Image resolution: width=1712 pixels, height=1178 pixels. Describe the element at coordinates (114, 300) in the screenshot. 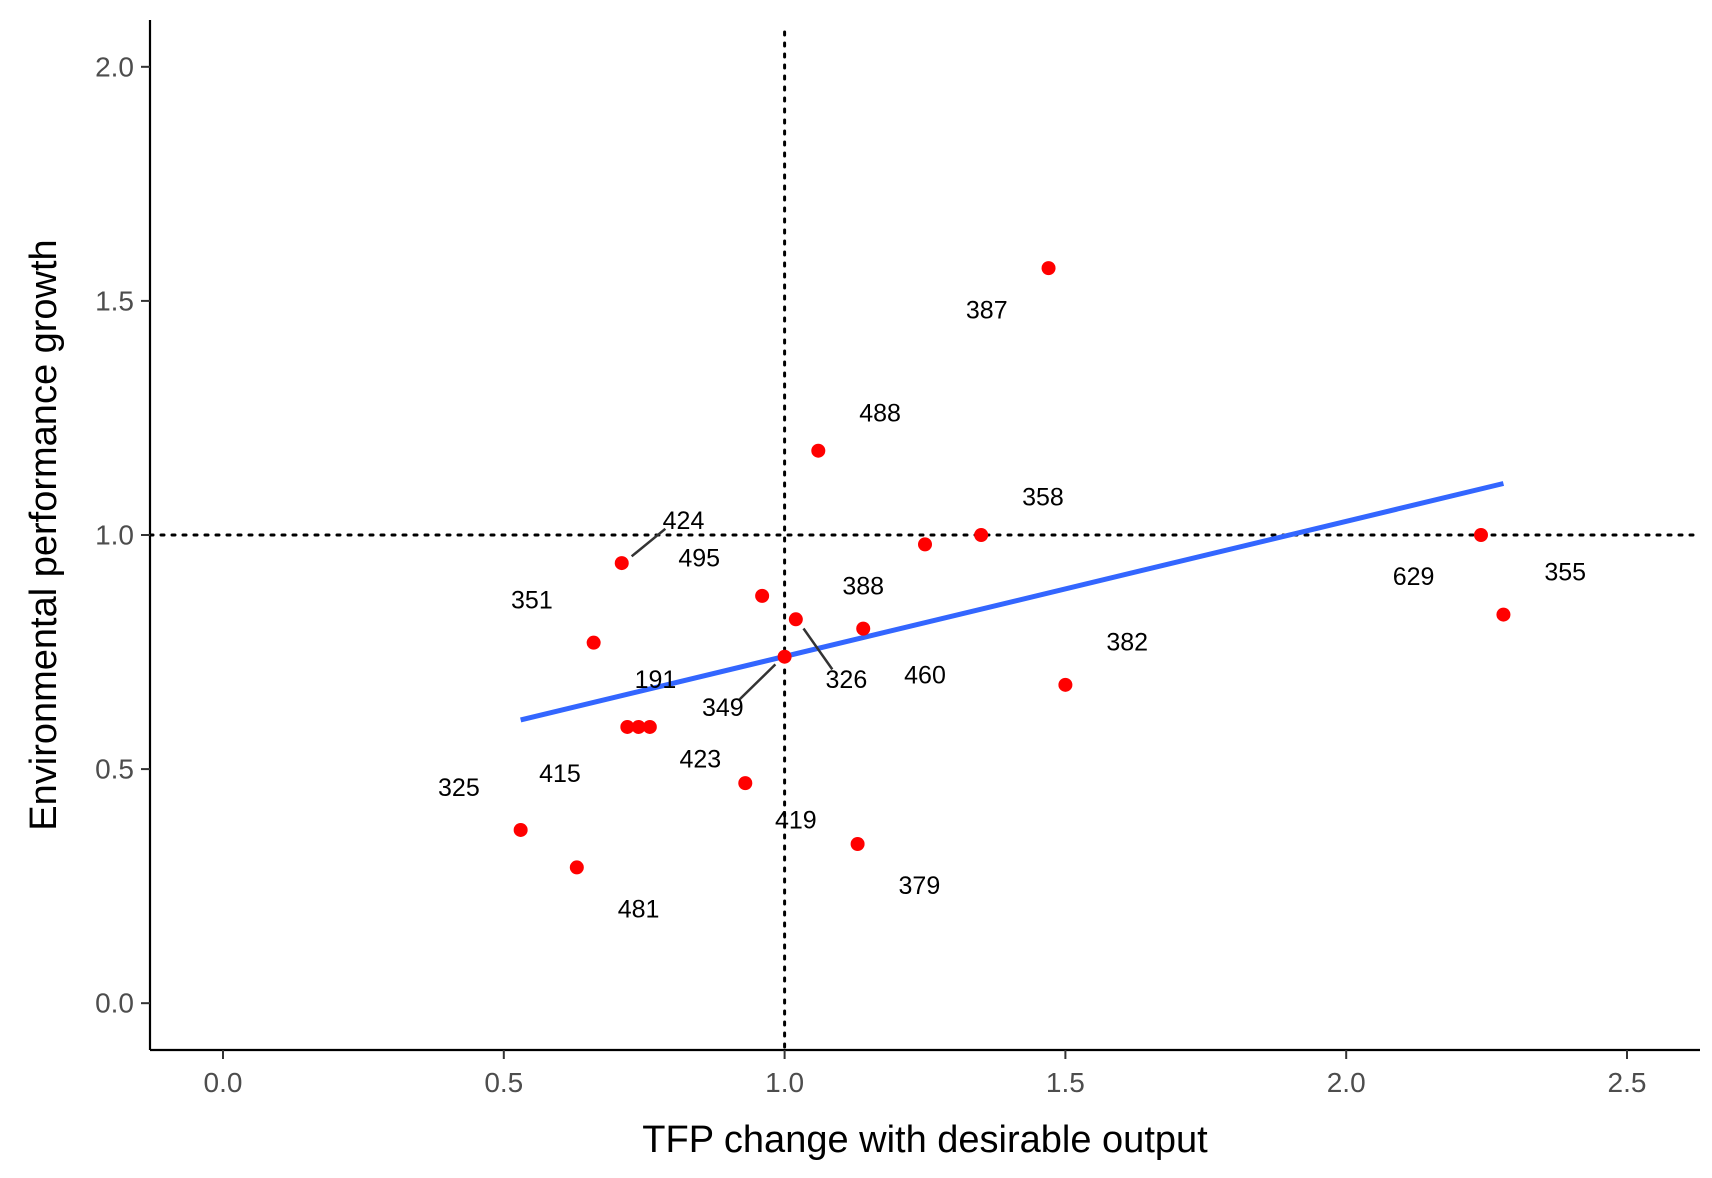

I see `y-tick-label: 1.5` at that location.